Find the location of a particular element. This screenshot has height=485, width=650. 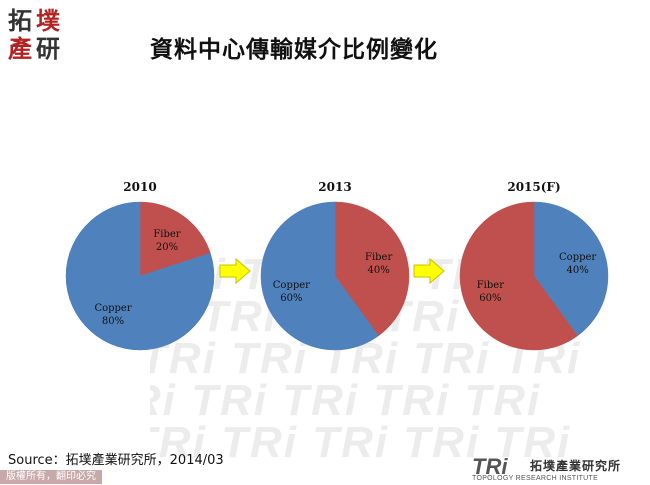

page-title: 資料中心傳輸媒介比例變化 is located at coordinates (294, 49).